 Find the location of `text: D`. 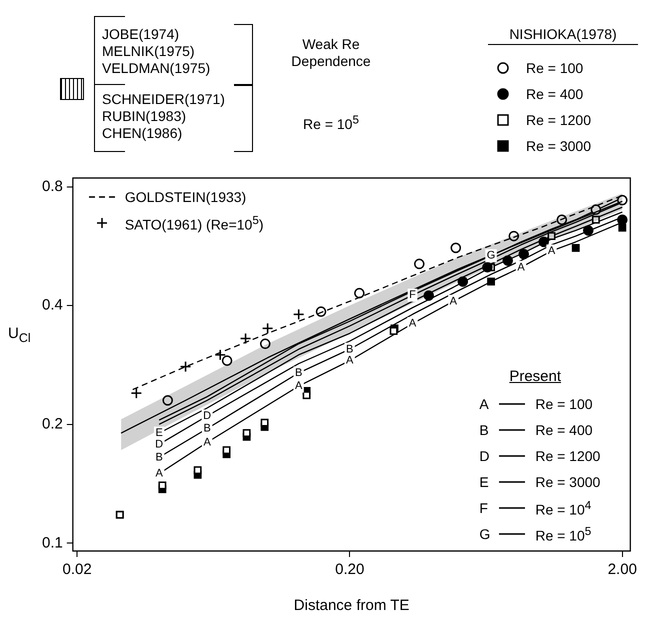

text: D is located at coordinates (484, 456).